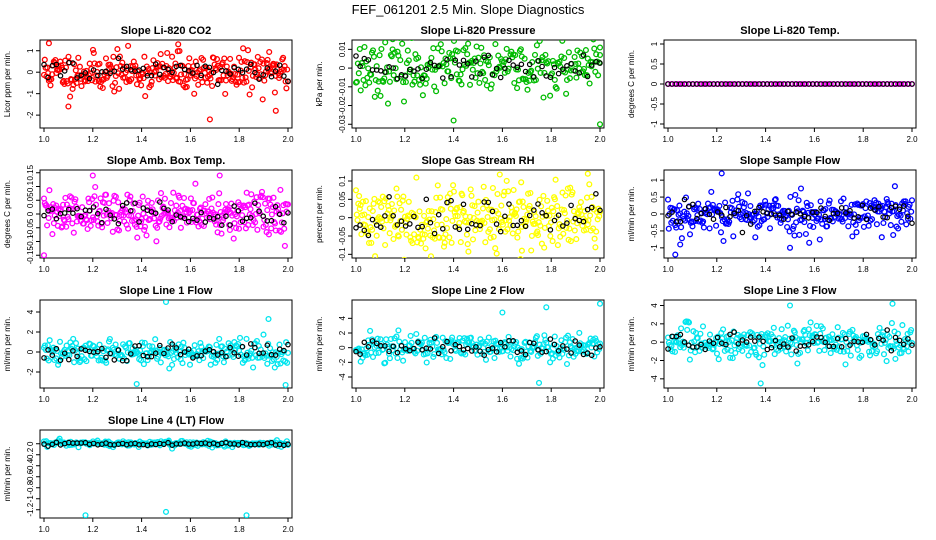 The height and width of the screenshot is (540, 936). What do you see at coordinates (30, 115) in the screenshot?
I see `y-tick-label: -2` at bounding box center [30, 115].